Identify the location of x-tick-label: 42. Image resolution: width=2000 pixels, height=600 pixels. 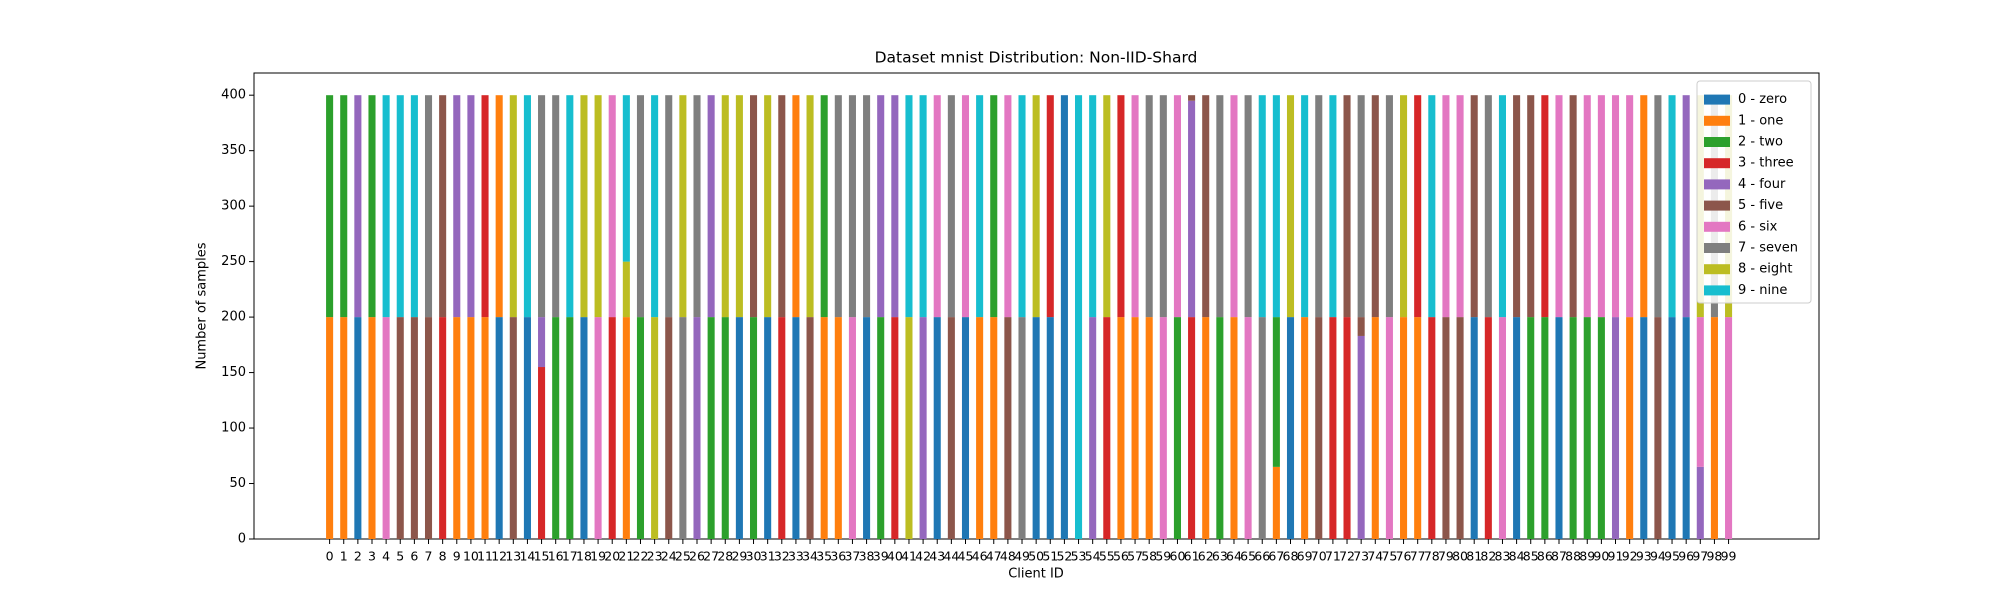
(923, 556).